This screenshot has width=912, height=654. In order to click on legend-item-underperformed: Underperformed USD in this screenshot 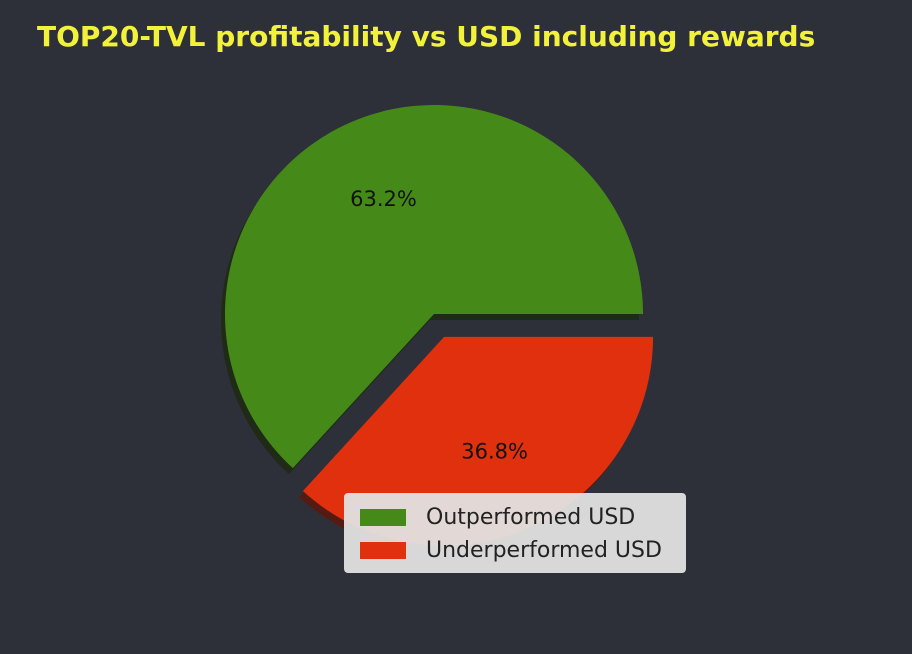, I will do `click(515, 550)`.